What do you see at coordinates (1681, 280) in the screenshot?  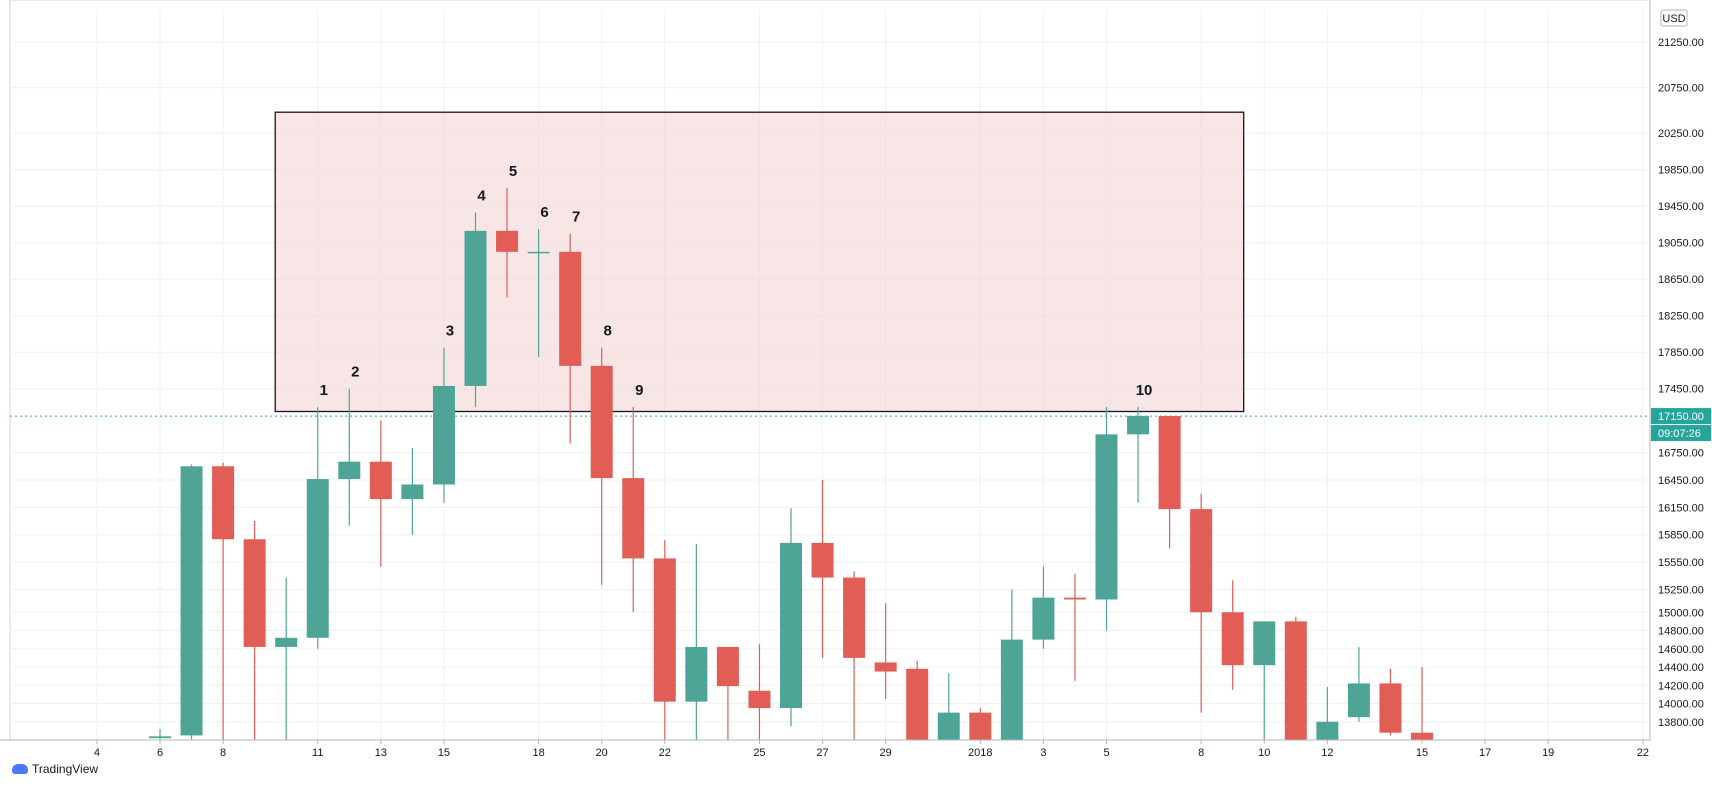 I see `price-tick-label: 18650.00` at bounding box center [1681, 280].